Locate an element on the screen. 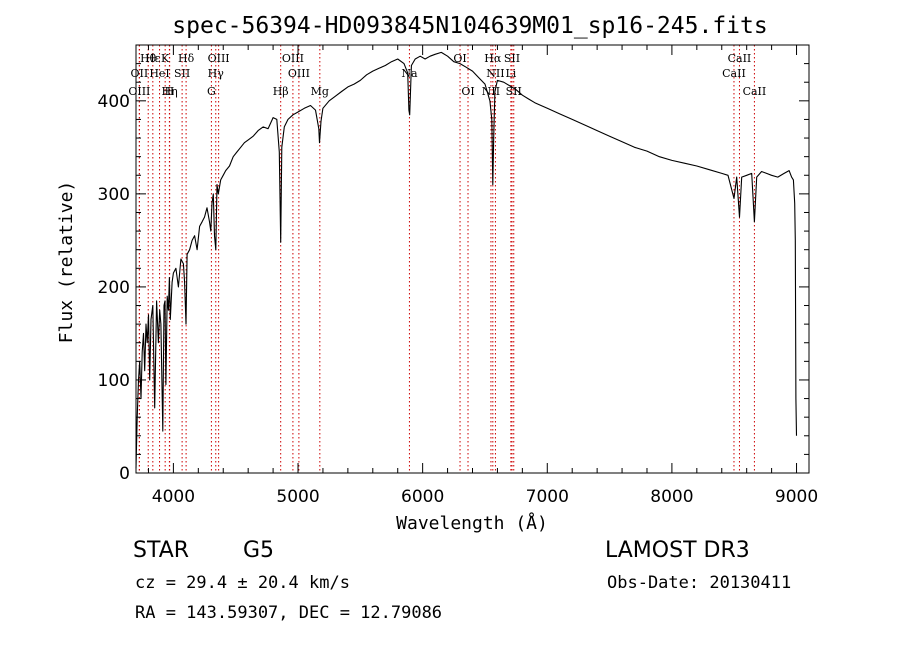 The height and width of the screenshot is (649, 900). x-tick-label-6000: 6000 is located at coordinates (422, 497).